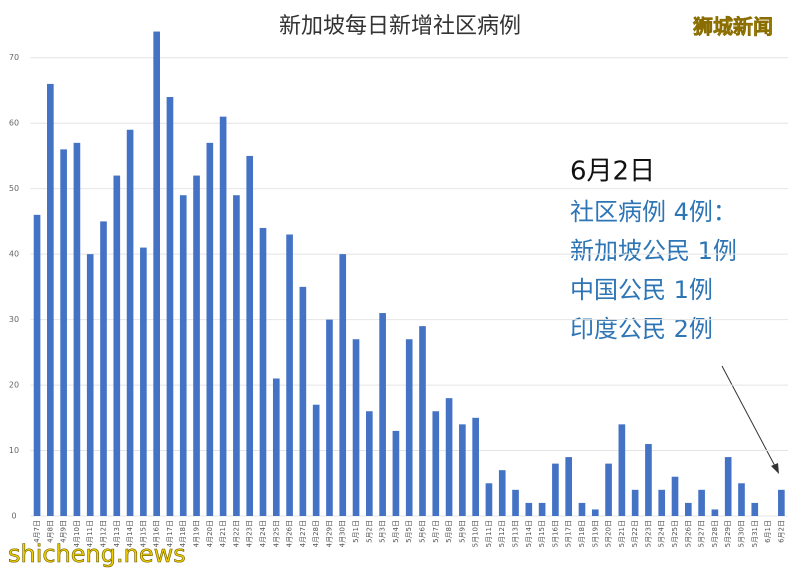 The image size is (800, 574). Describe the element at coordinates (542, 533) in the screenshot. I see `x-tick-label: 5月15日` at that location.